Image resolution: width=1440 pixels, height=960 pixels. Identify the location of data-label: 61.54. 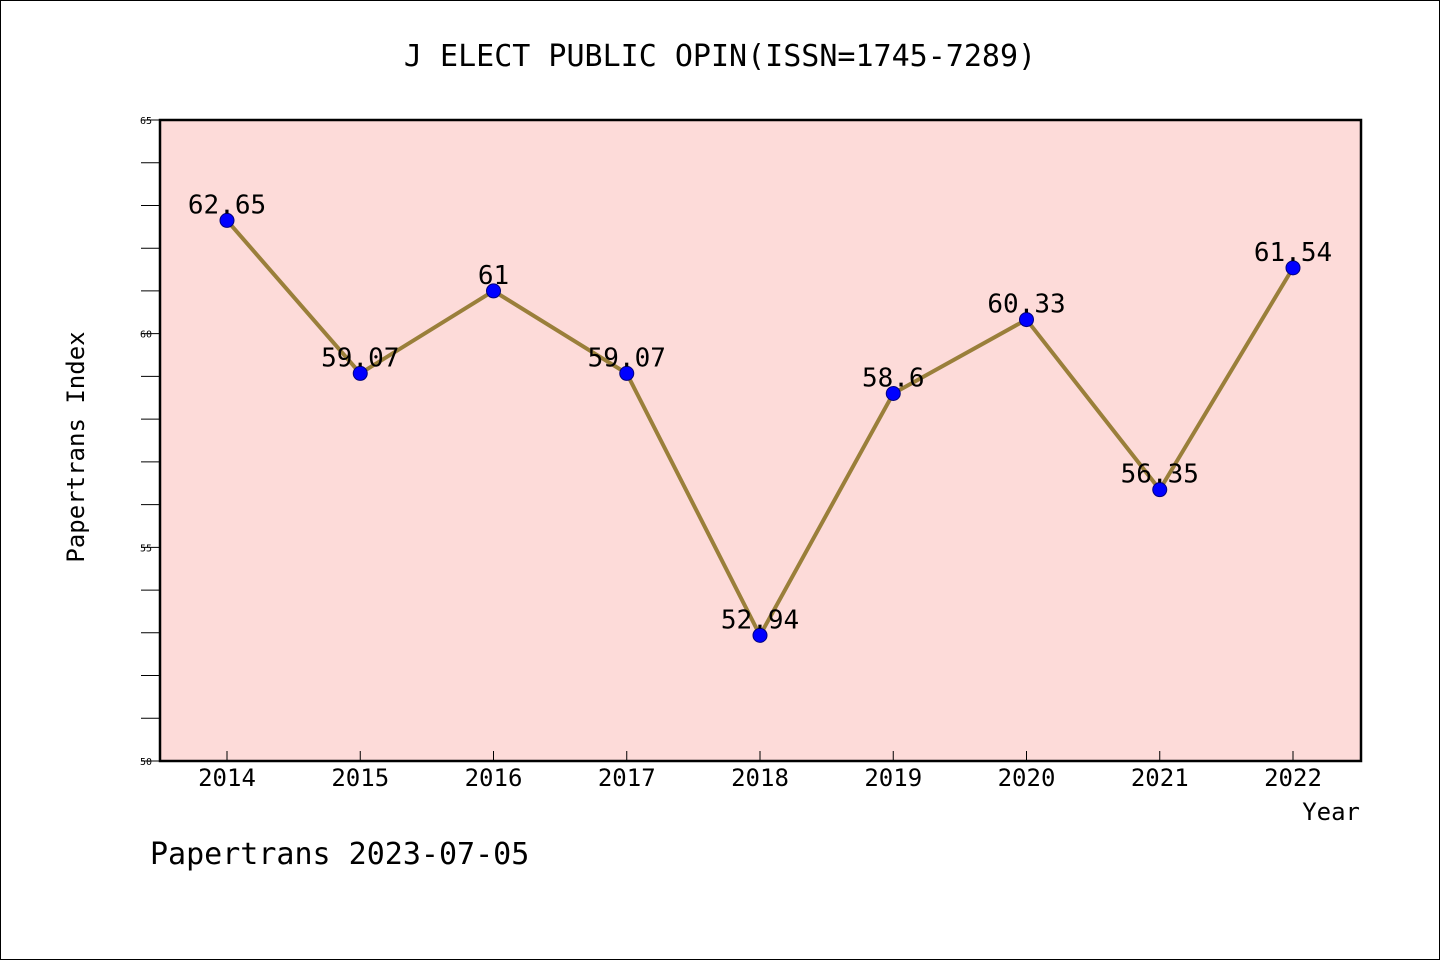
(1293, 253).